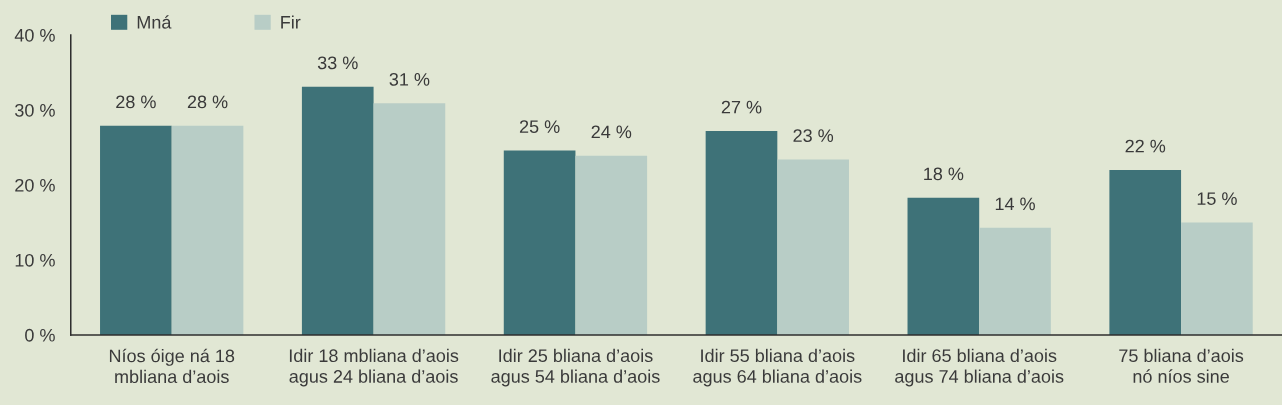 The image size is (1282, 405). I want to click on x-tick-label: 75 bliana d’aois nó níos sine, so click(1181, 365).